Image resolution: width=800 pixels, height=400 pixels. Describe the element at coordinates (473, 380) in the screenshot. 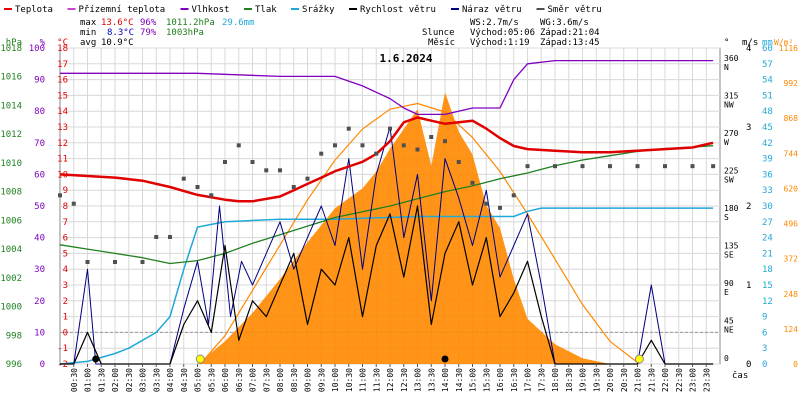

I see `x-tick-label: 15:00` at that location.